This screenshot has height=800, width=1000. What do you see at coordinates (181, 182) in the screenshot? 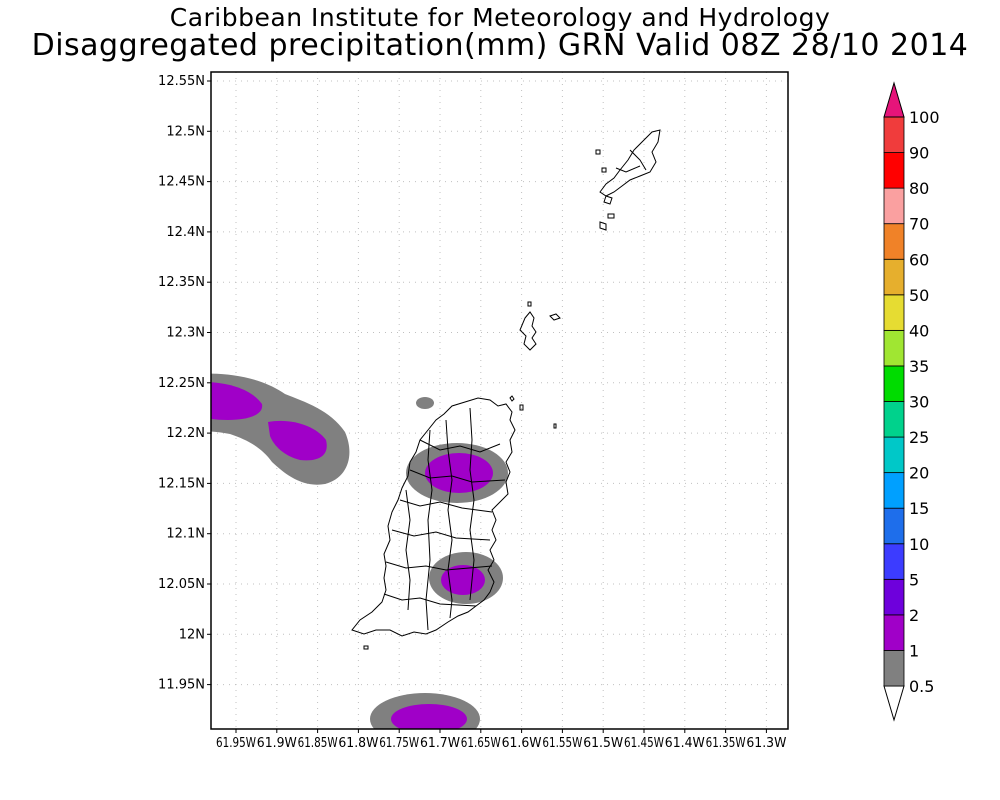
I see `lat-tick-label: 12.45N` at bounding box center [181, 182].